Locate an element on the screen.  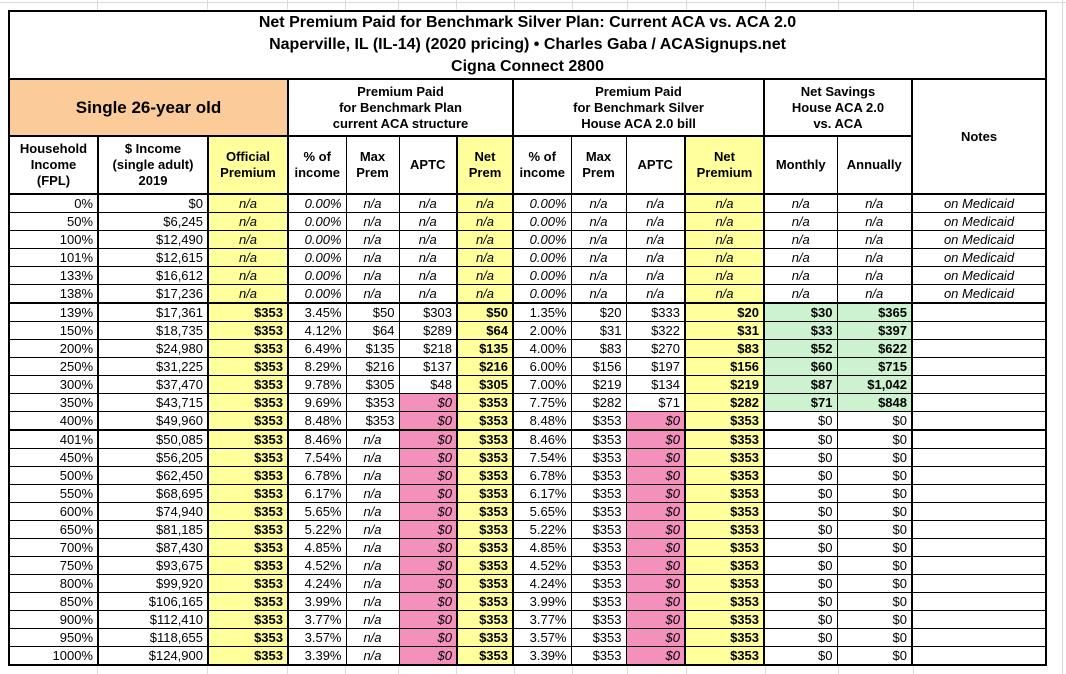
cell-savings-annually: n/a is located at coordinates (874, 203).